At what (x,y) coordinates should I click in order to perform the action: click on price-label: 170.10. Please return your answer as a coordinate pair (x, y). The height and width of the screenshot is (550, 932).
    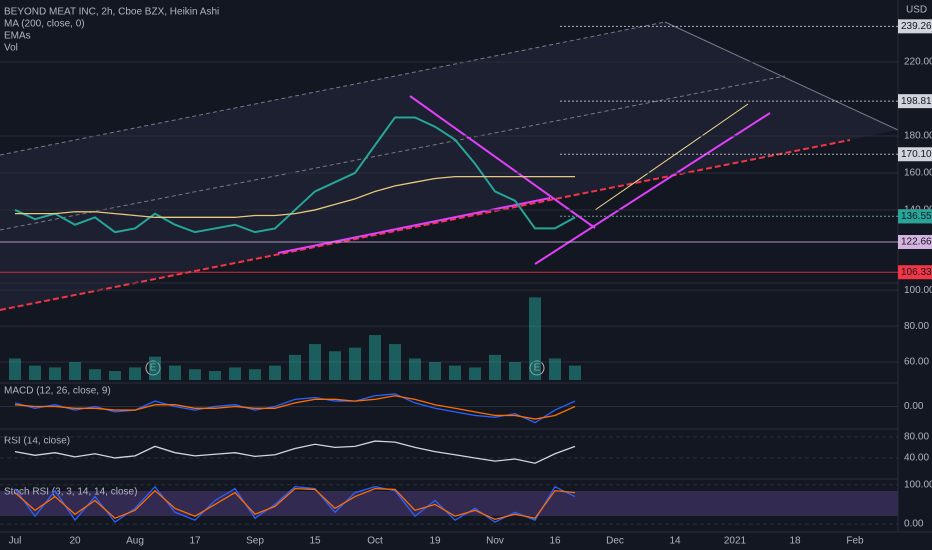
    Looking at the image, I should click on (916, 154).